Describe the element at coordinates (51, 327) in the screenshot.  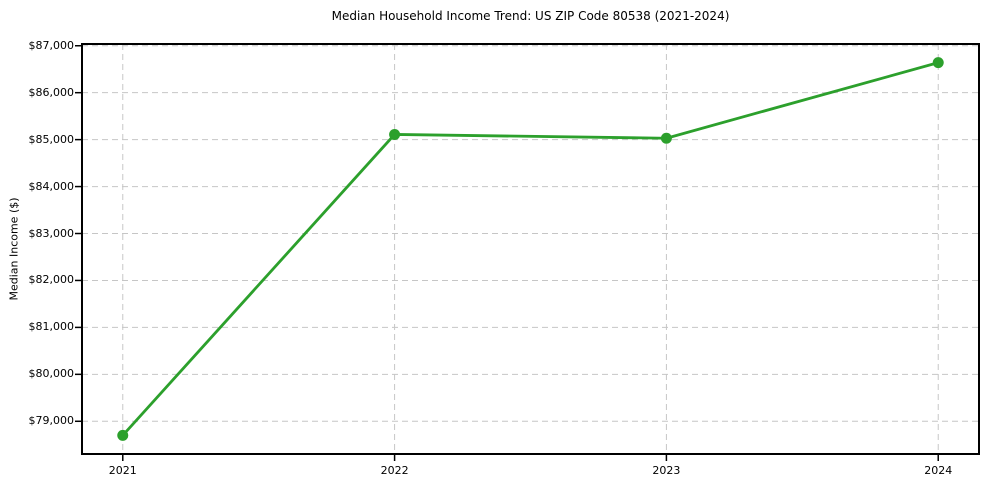
I see `y-tick-label: $81,000` at that location.